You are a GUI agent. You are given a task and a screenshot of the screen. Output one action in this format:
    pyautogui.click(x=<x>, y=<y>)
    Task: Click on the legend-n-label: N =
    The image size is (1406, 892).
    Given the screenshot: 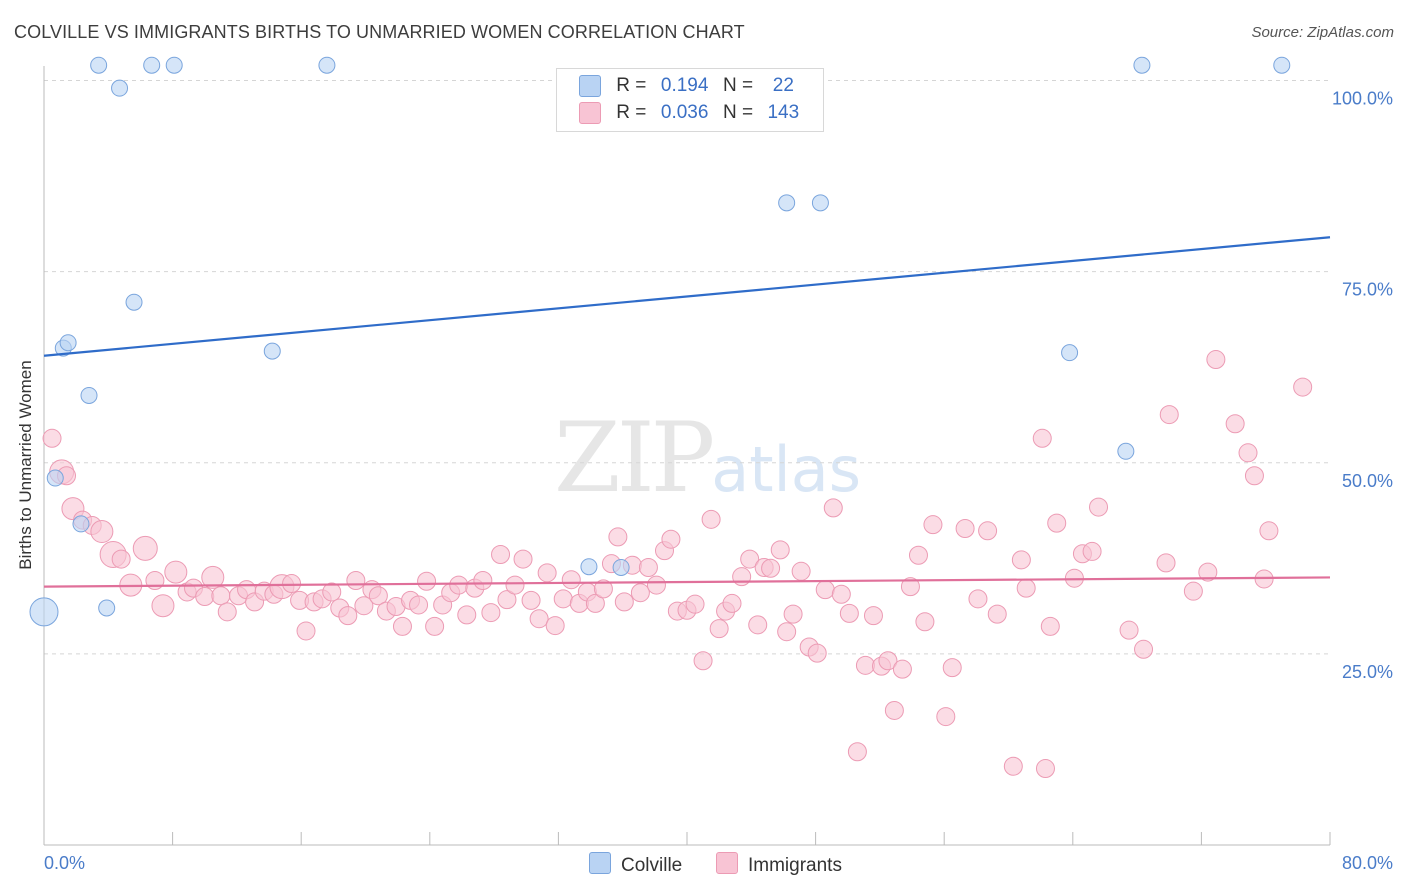 What is the action you would take?
    pyautogui.click(x=738, y=113)
    